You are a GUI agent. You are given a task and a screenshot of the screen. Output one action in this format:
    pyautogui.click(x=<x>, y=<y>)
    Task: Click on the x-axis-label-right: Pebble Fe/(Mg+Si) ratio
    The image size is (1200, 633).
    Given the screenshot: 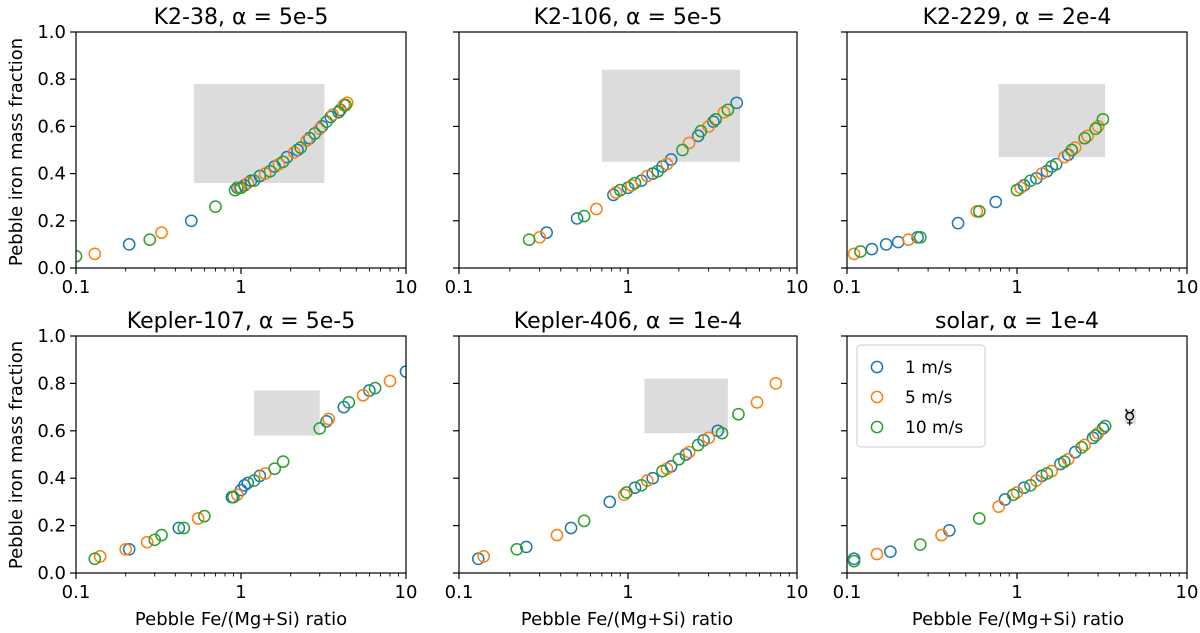 What is the action you would take?
    pyautogui.click(x=1018, y=619)
    